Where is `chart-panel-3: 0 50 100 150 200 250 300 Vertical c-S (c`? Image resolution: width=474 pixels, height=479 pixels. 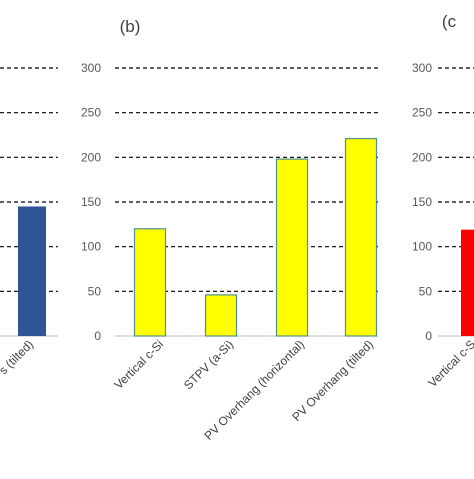 chart-panel-3: 0 50 100 150 200 250 300 Vertical c-S (c is located at coordinates (443, 201).